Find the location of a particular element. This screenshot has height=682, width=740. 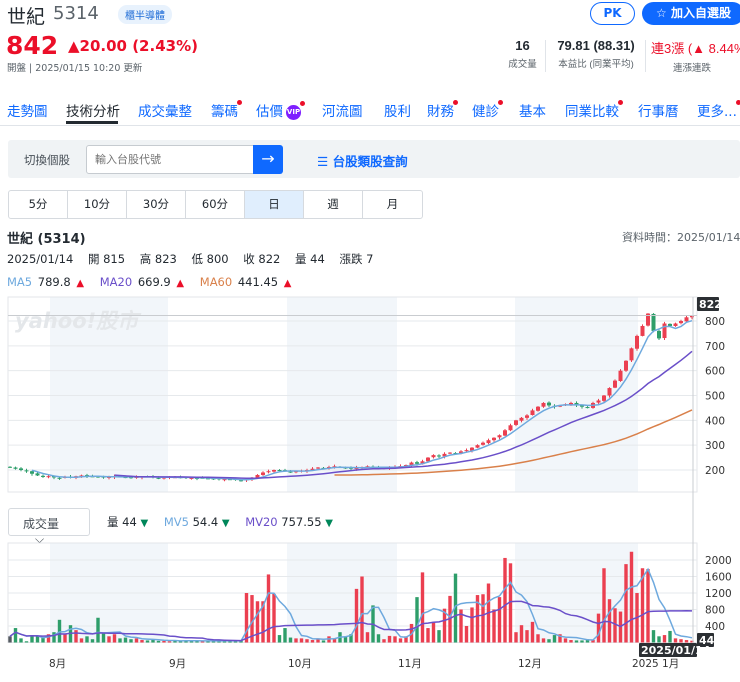

nav-tab-0: 走勢圖 is located at coordinates (27, 110).